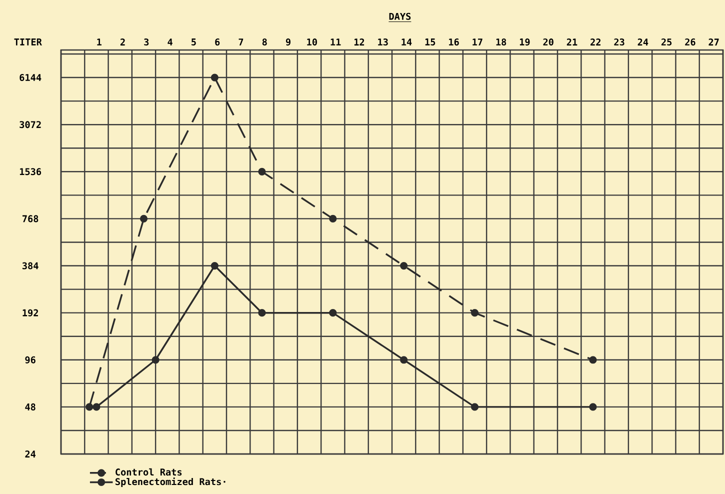 The width and height of the screenshot is (725, 494). What do you see at coordinates (99, 42) in the screenshot?
I see `x-tick-label: 1` at bounding box center [99, 42].